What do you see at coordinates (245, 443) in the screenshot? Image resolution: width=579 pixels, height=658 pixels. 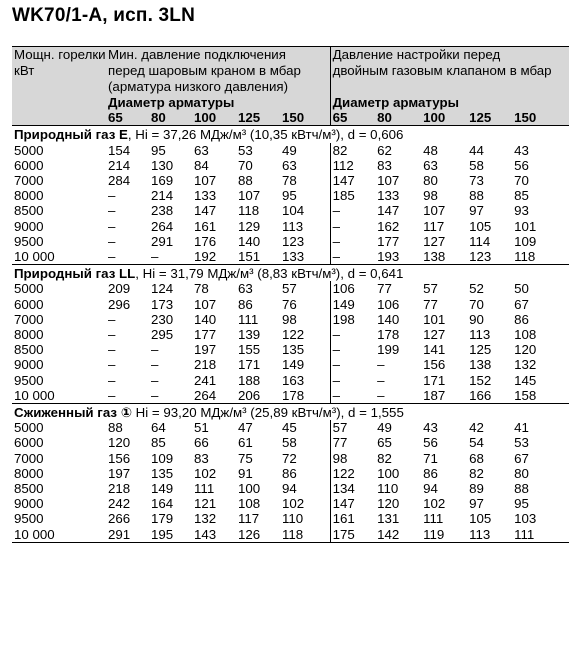 I see `connection-pressure-value: 61` at bounding box center [245, 443].